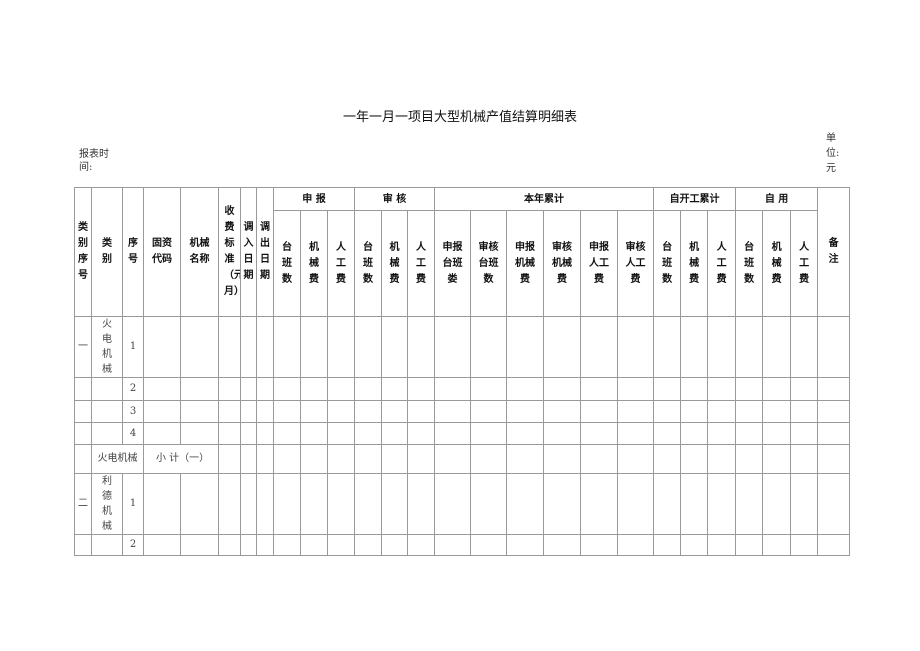 The height and width of the screenshot is (651, 920). I want to click on column-header: 固资代码, so click(162, 252).